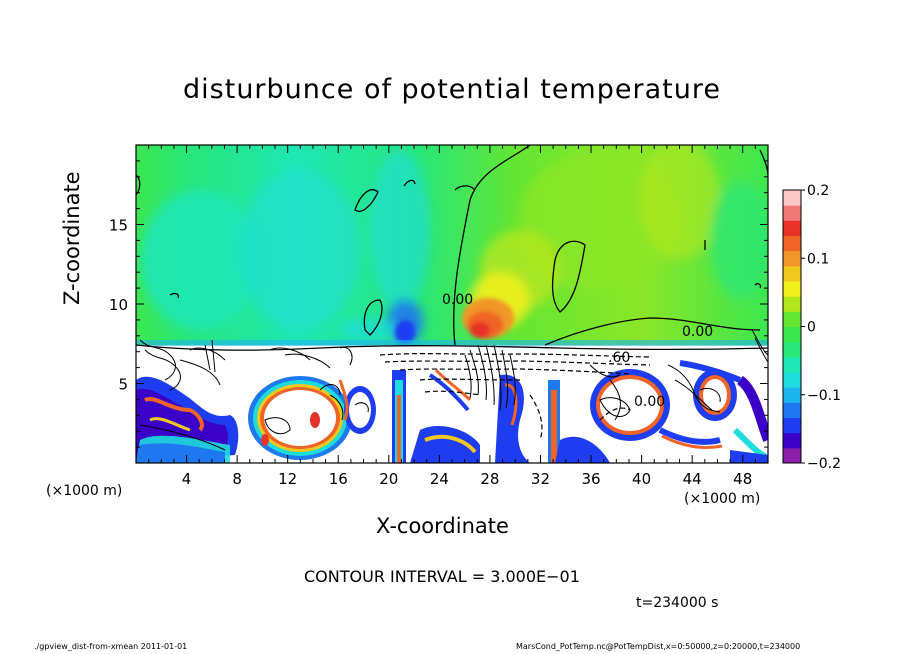 This screenshot has height=654, width=904. I want to click on turbulent-contours, so click(453, 390).